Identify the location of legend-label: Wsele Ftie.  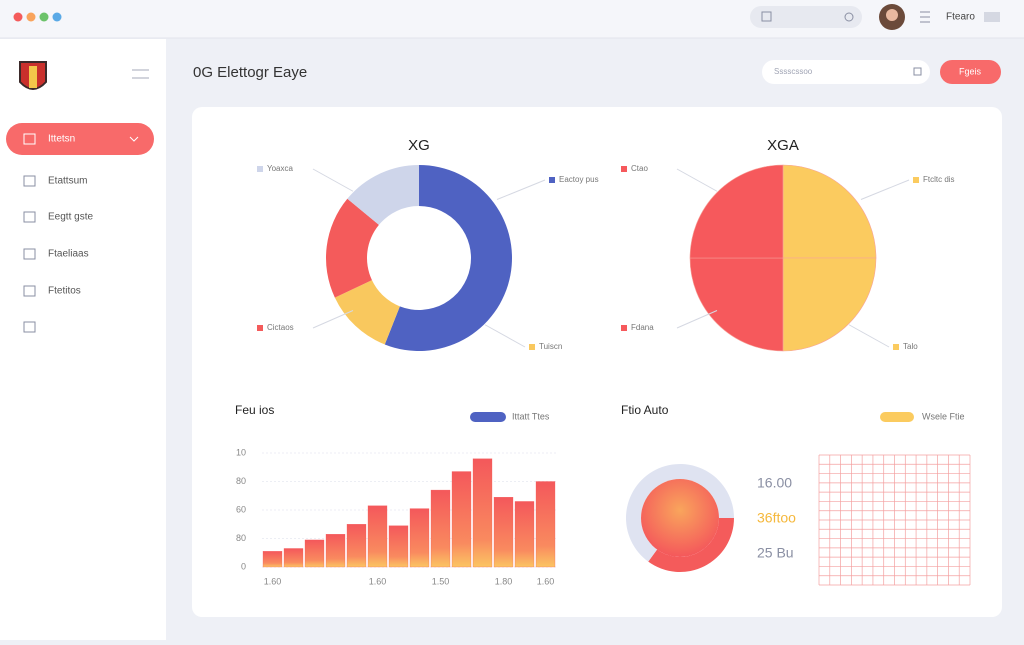
(943, 416).